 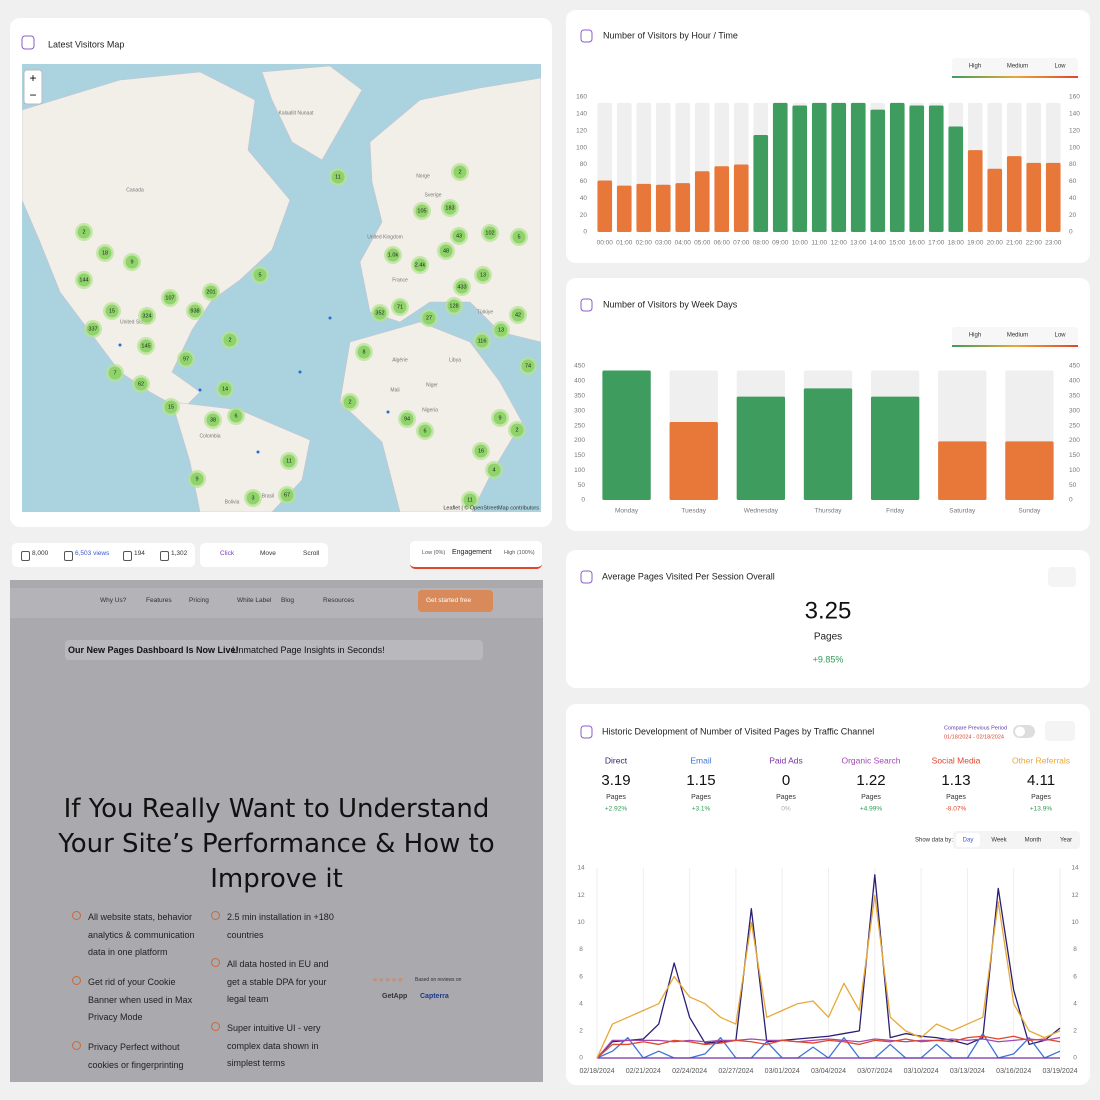 I want to click on show-by-option: Day, so click(x=968, y=841).